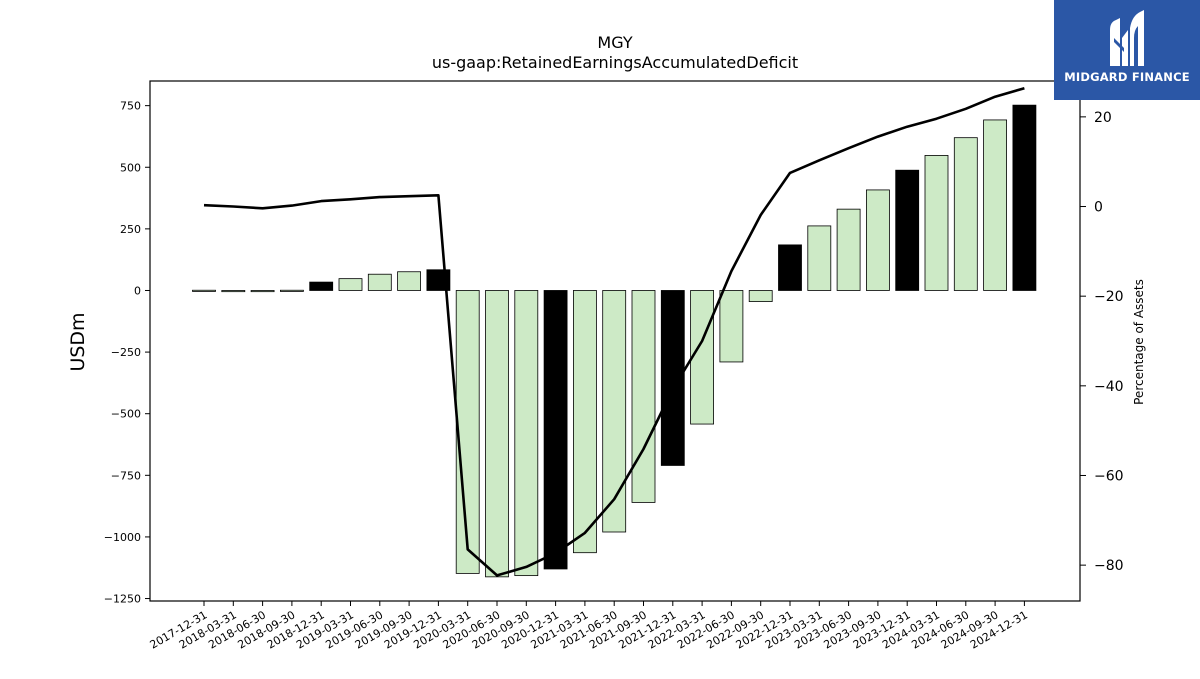 The image size is (1200, 679). Describe the element at coordinates (1103, 118) in the screenshot. I see `y2-tick-label: 20` at that location.